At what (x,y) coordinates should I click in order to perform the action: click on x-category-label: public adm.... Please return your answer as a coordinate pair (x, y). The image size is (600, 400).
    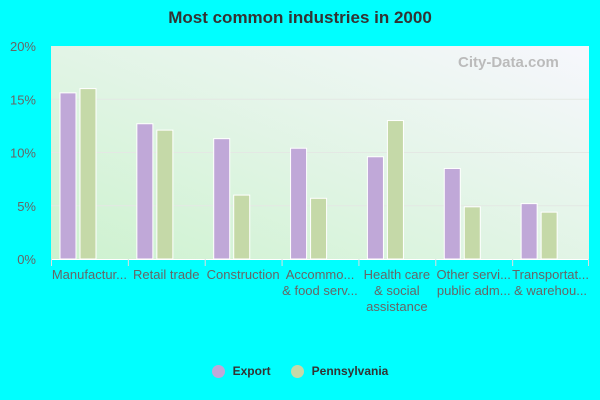
    Looking at the image, I should click on (474, 290).